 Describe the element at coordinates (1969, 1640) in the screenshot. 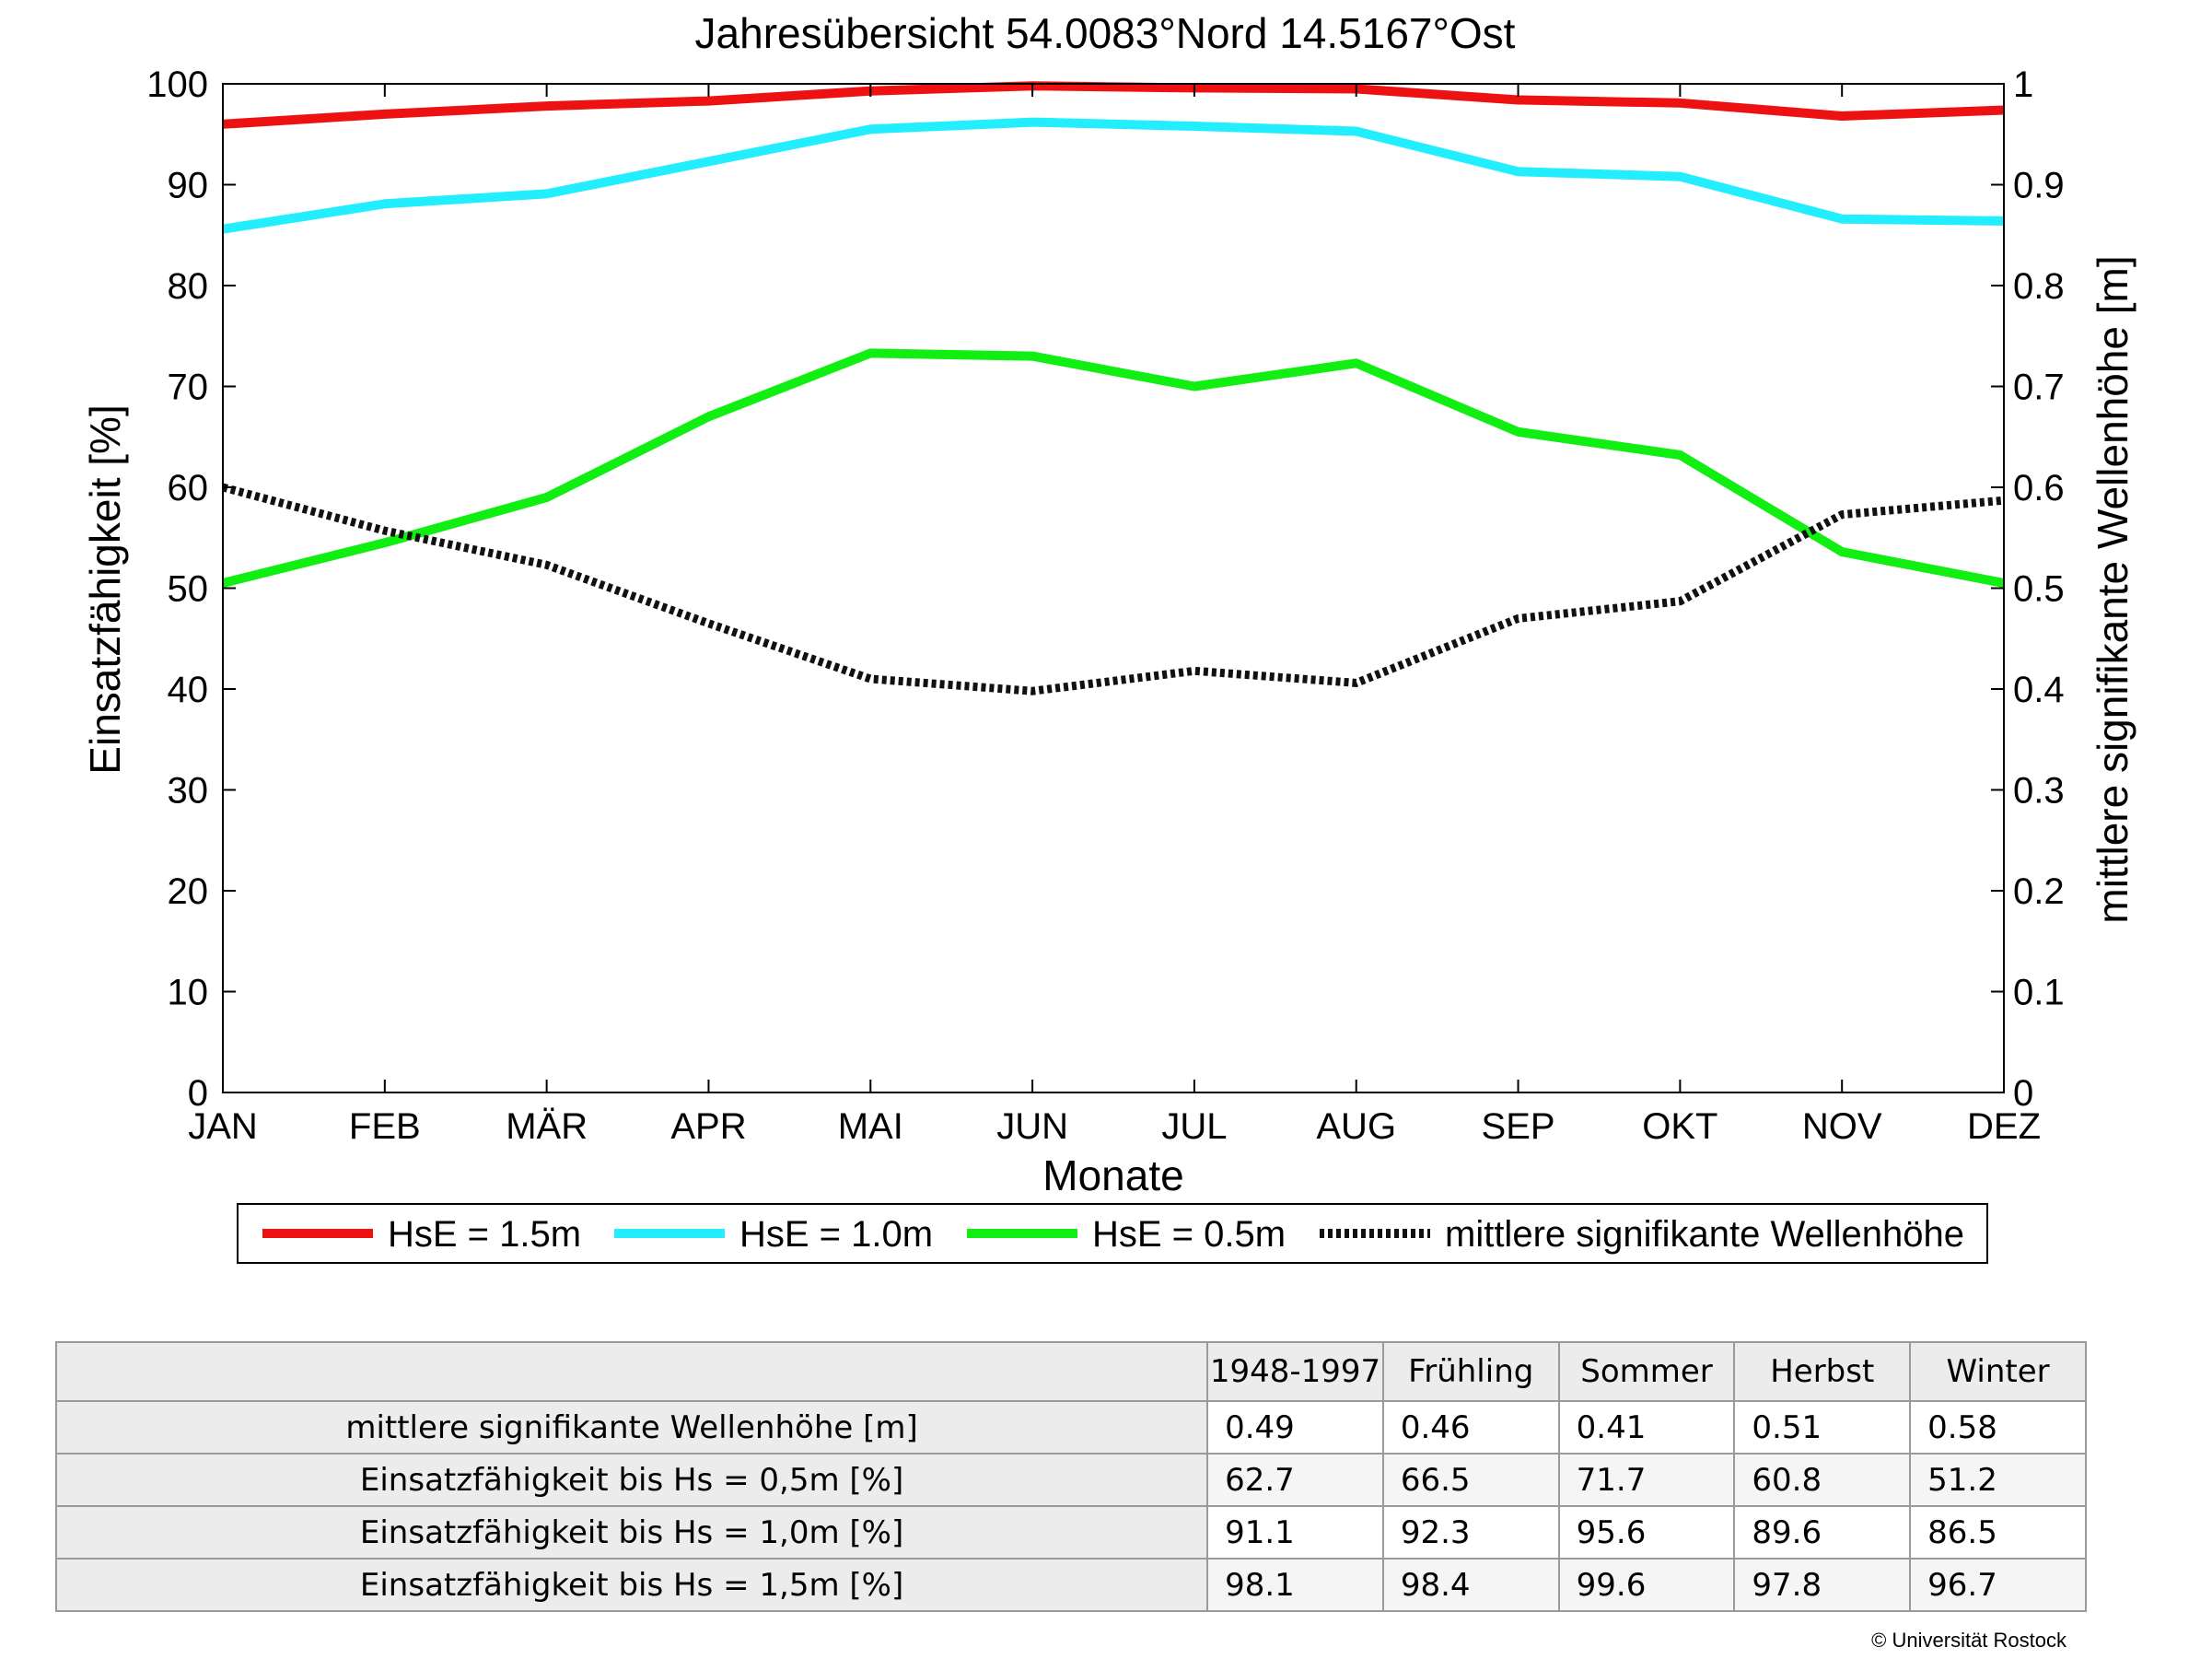

I see `copyright-notice: © Universität Rostock` at that location.